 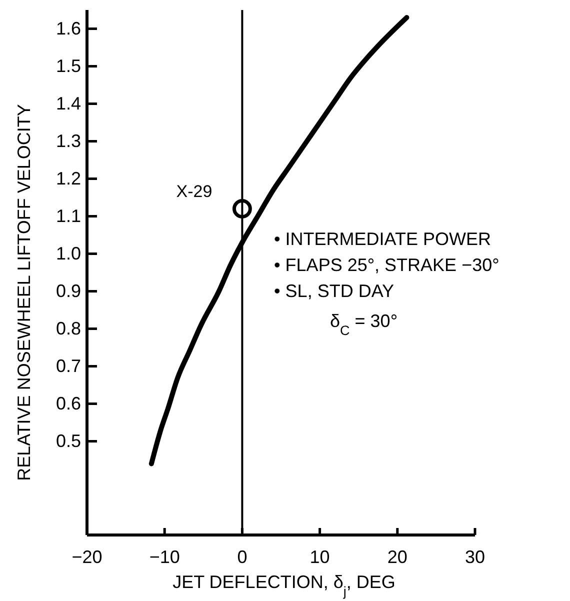 What do you see at coordinates (284, 585) in the screenshot?
I see `x-axis-title: JET DEFLECTION, δ$_{j}$, DEG` at bounding box center [284, 585].